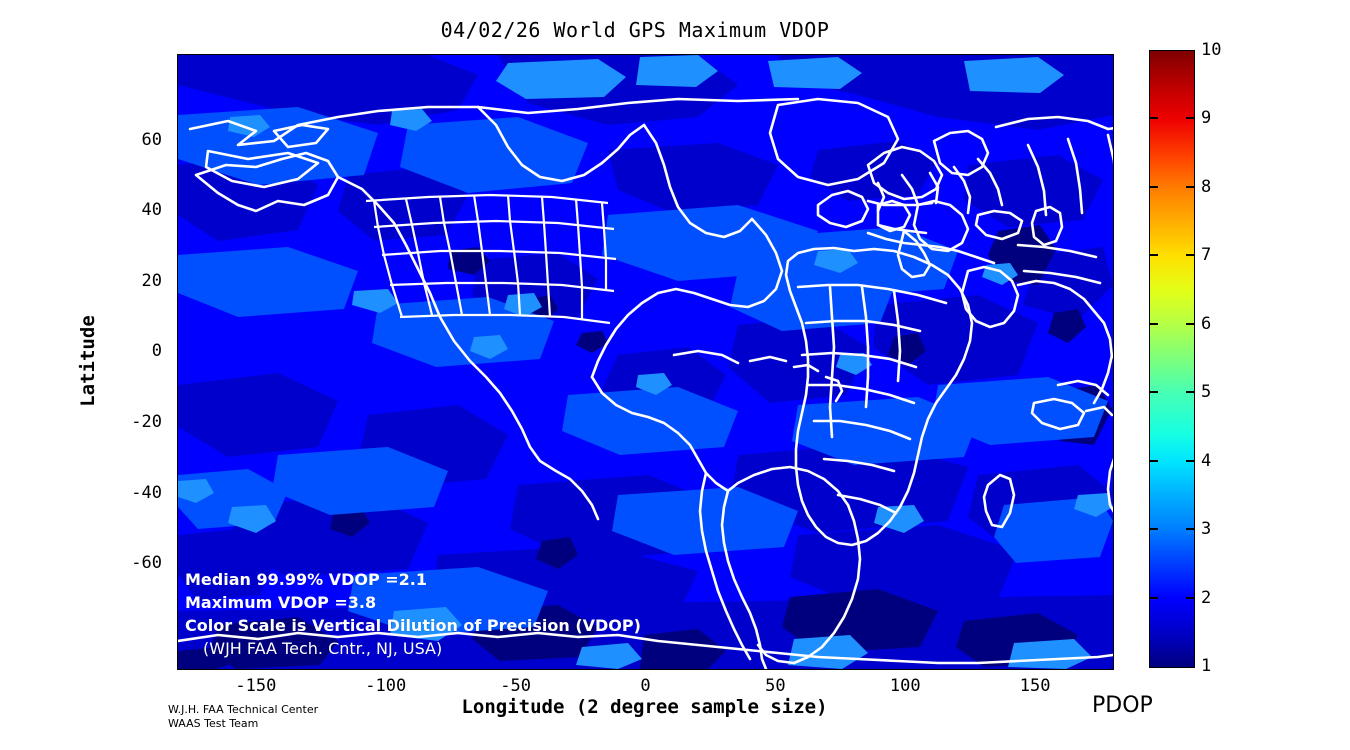 The width and height of the screenshot is (1350, 750). What do you see at coordinates (1206, 118) in the screenshot?
I see `colorbar-tick-label: 9` at bounding box center [1206, 118].